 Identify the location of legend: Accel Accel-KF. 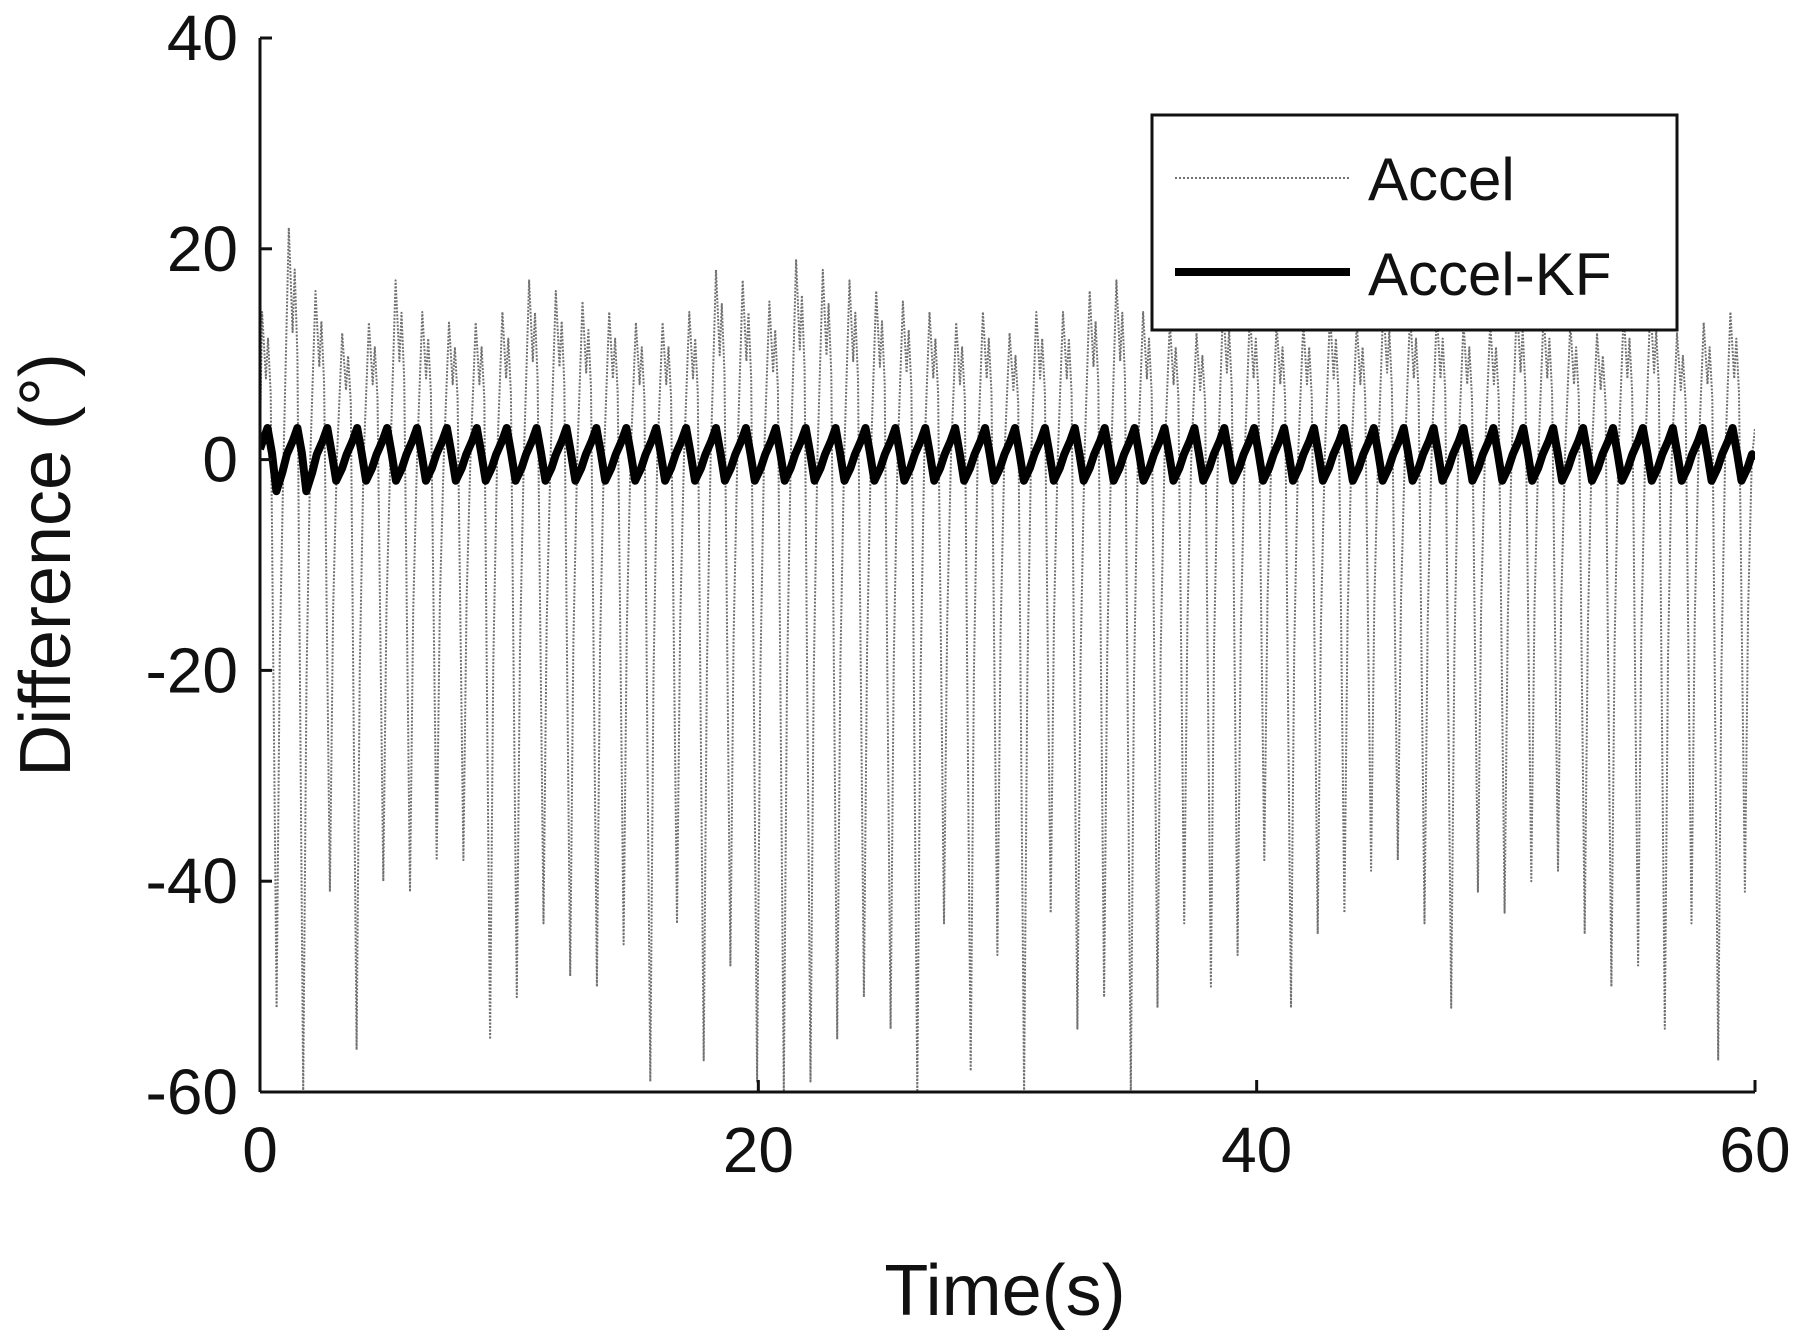
(1414, 222).